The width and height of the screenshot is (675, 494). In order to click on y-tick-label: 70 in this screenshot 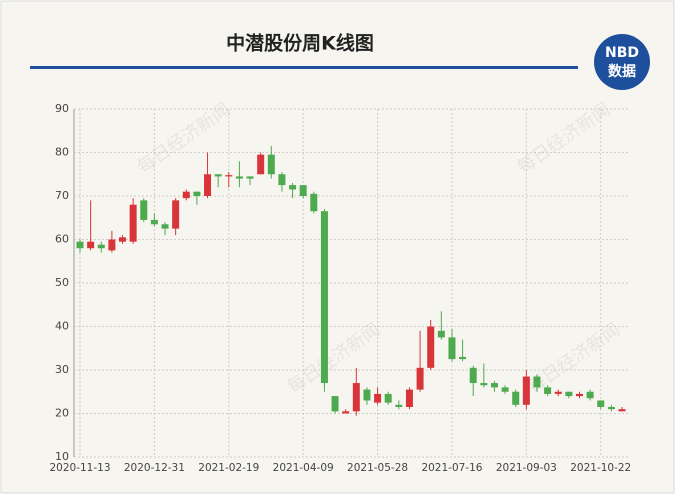, I will do `click(62, 195)`.